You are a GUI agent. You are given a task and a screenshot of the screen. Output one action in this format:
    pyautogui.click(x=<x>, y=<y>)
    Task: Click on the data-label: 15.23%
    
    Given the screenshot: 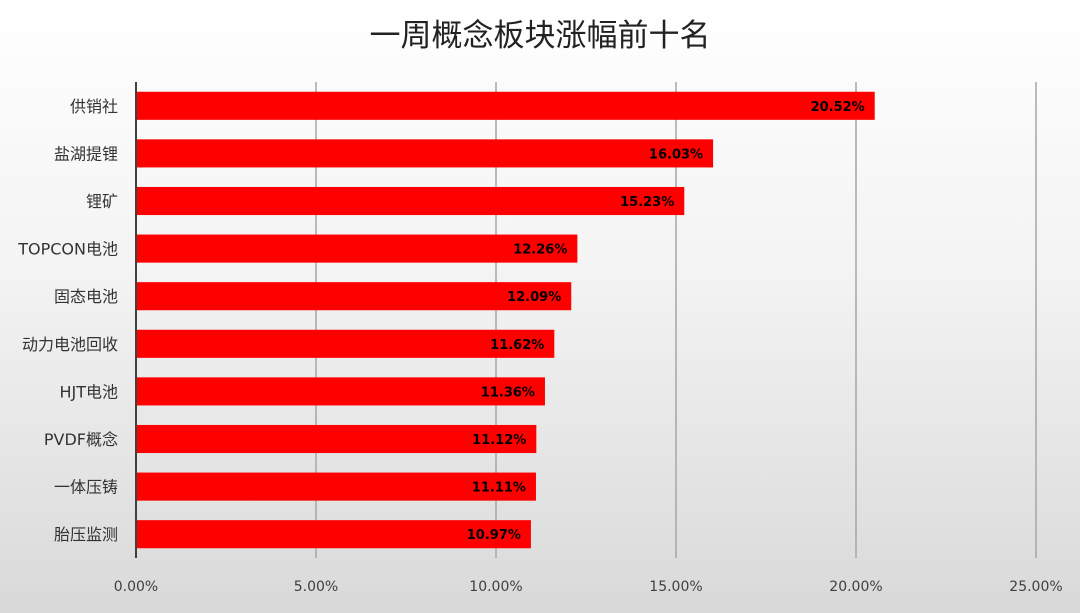 What is the action you would take?
    pyautogui.click(x=647, y=202)
    